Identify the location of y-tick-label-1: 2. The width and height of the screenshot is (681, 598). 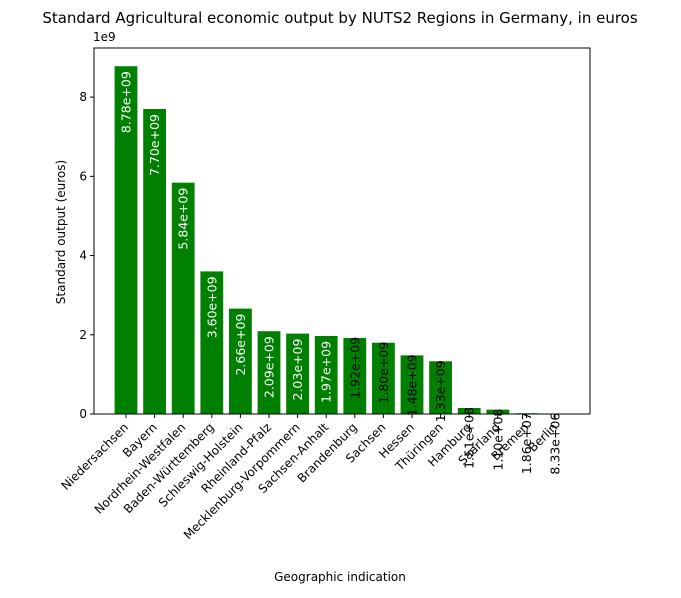
(83, 335).